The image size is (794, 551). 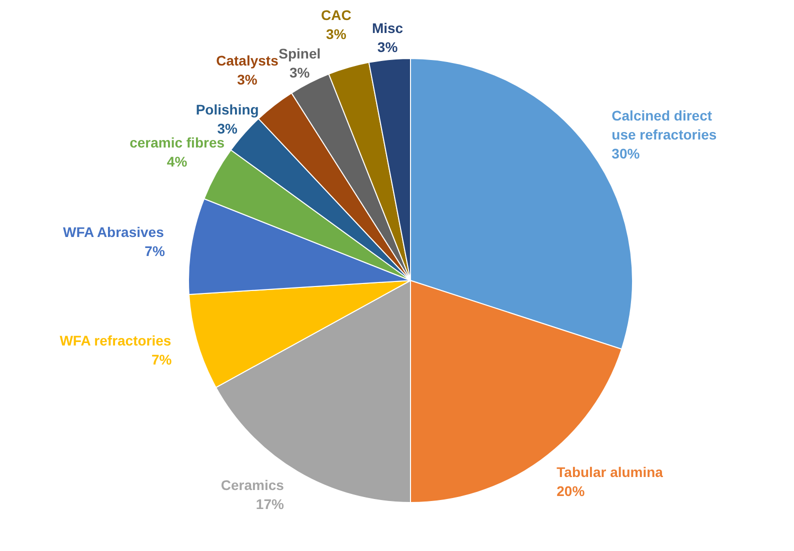 I want to click on slice-label: WFA Abrasives, so click(x=113, y=232).